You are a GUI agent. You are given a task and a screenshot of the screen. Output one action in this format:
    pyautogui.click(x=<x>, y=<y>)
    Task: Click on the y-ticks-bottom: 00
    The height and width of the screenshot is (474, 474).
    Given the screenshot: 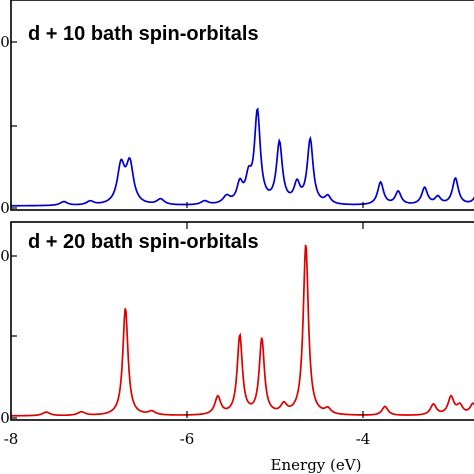 What is the action you would take?
    pyautogui.click(x=8, y=337)
    